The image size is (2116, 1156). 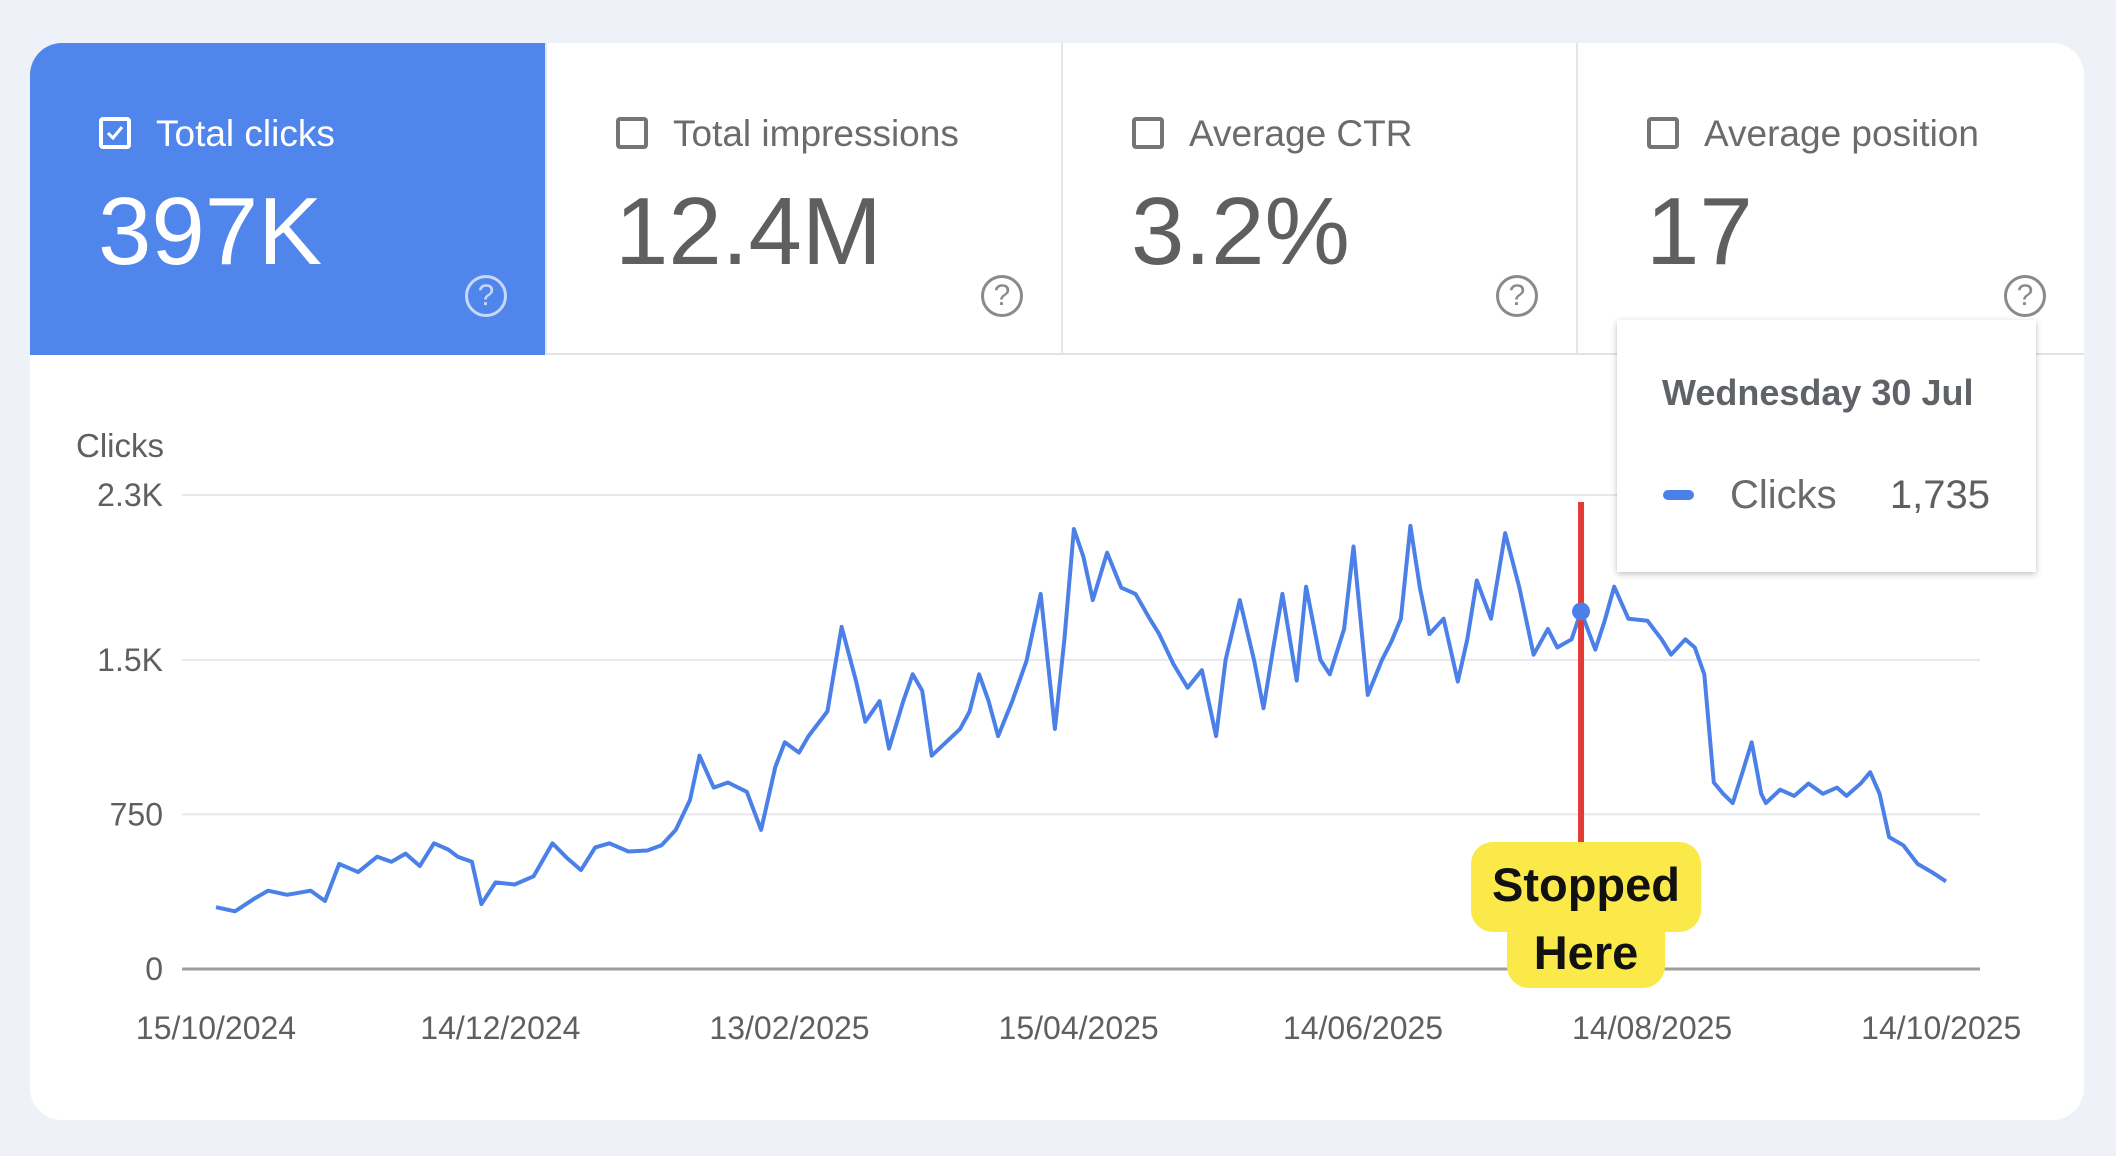 I want to click on x-tick-label: 14/10/2025, so click(x=1941, y=1028).